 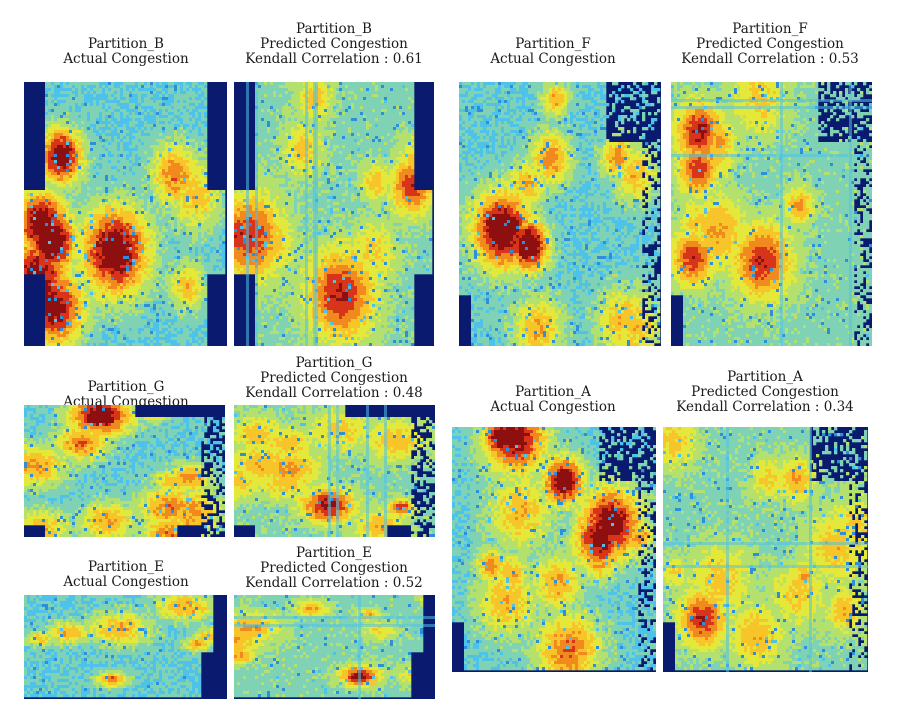 I want to click on heatmap-F-actual, so click(x=560, y=214).